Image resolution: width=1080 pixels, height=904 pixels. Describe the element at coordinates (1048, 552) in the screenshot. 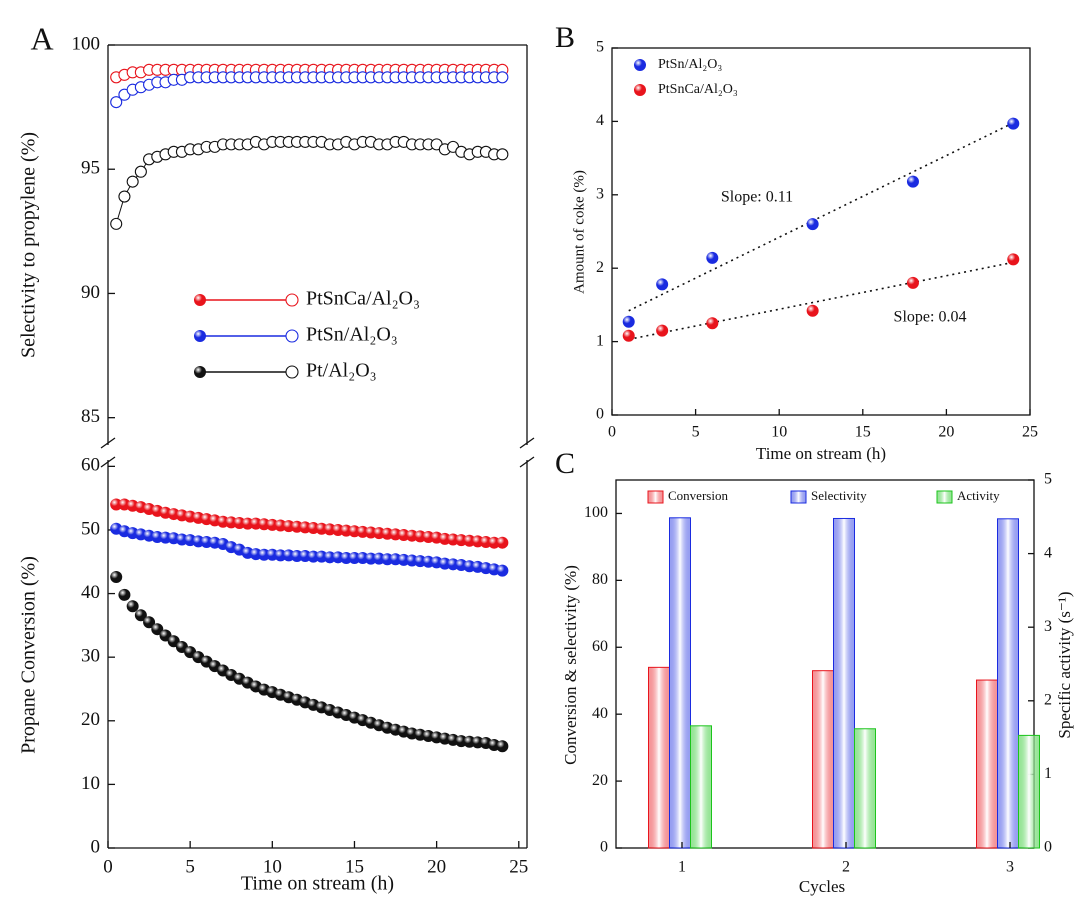

I see `y2-tick-label: 4` at that location.